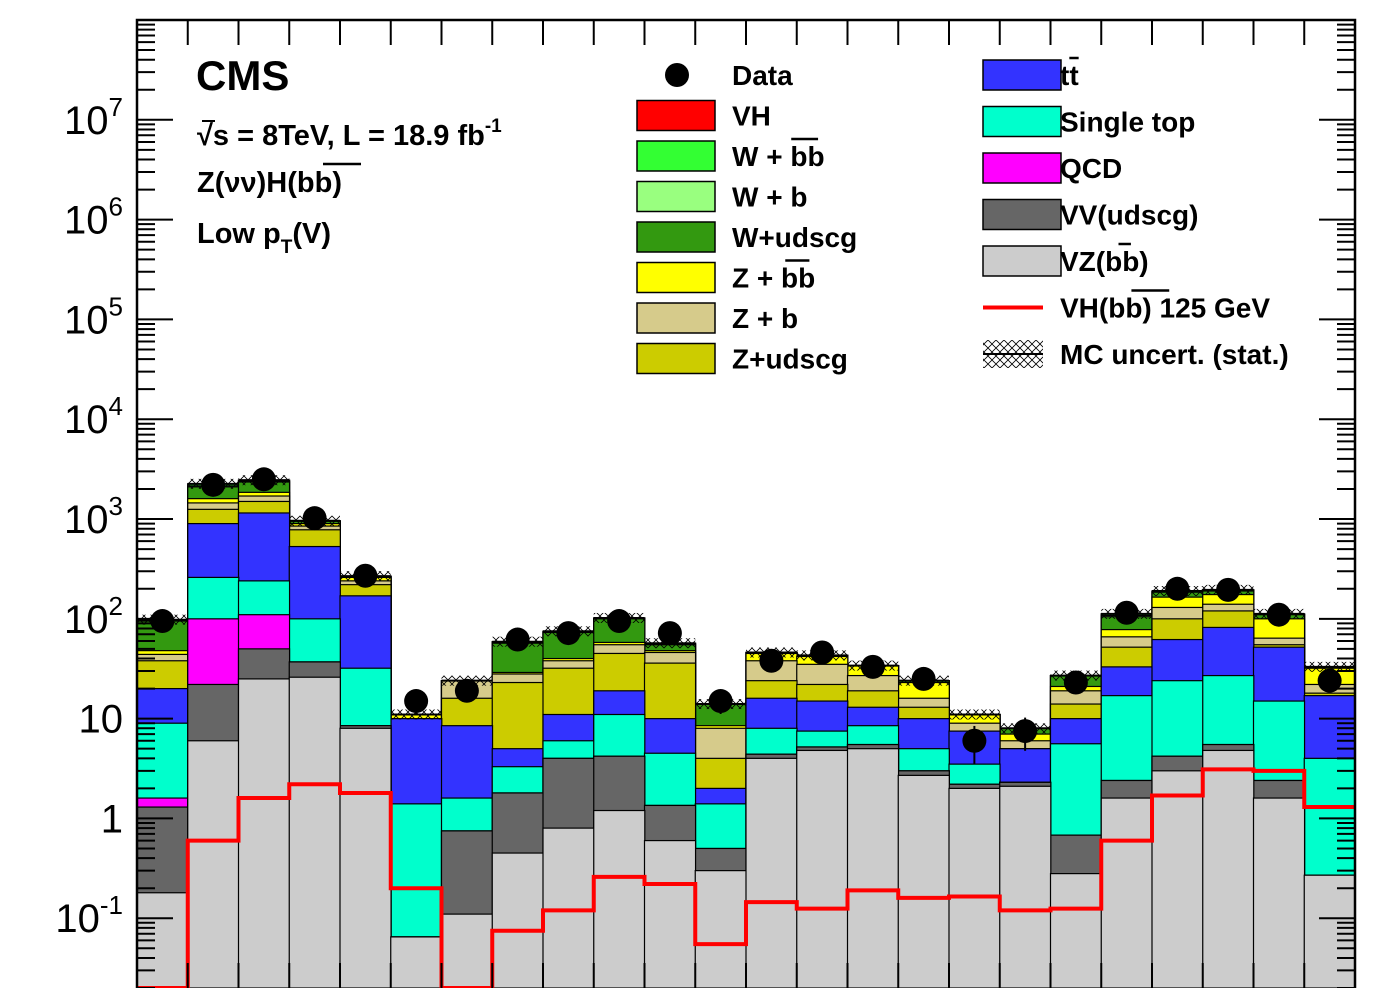 The height and width of the screenshot is (988, 1391). I want to click on bar-vz-bb--15, so click(923, 881).